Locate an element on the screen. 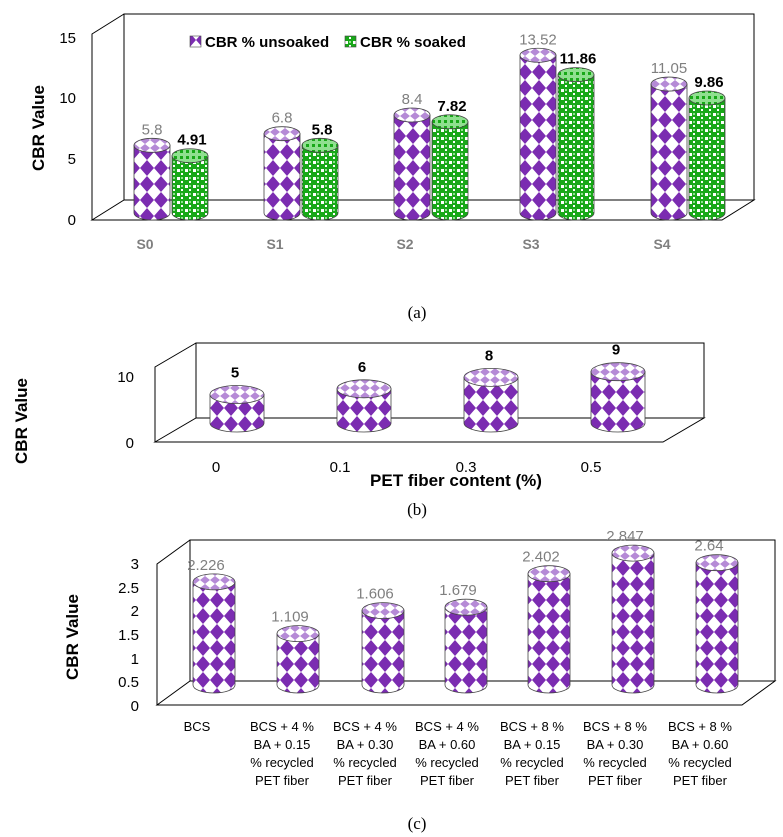 This screenshot has height=837, width=783. bar-unsoaked-S0-body is located at coordinates (152, 182).